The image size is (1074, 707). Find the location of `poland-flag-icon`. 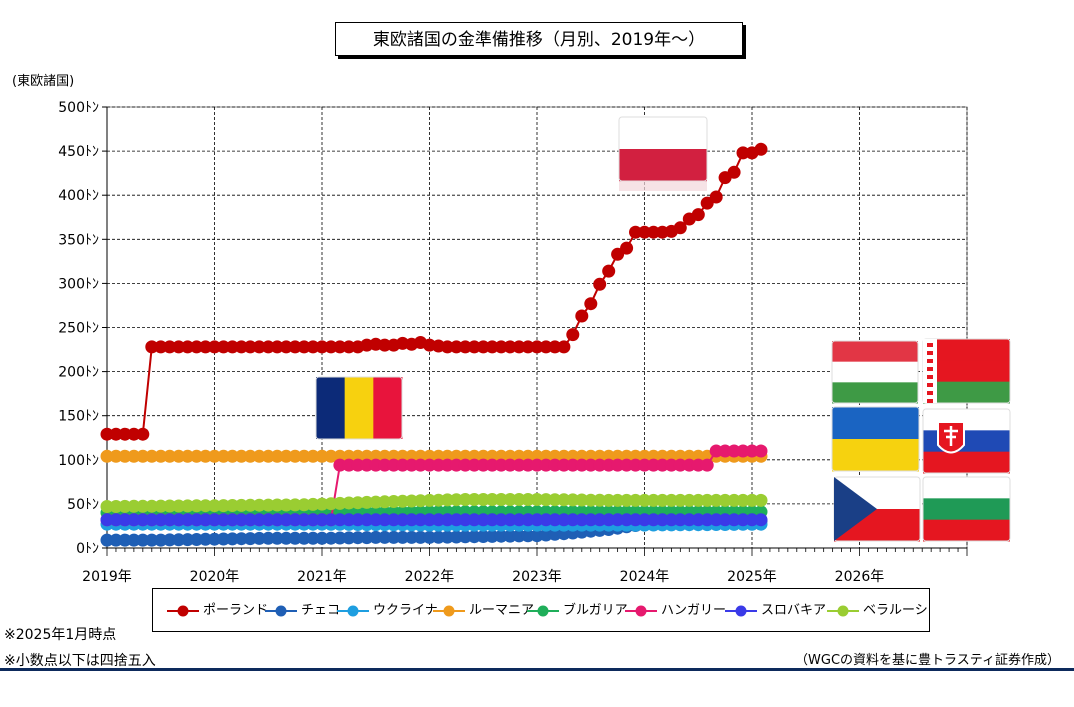

poland-flag-icon is located at coordinates (663, 149).